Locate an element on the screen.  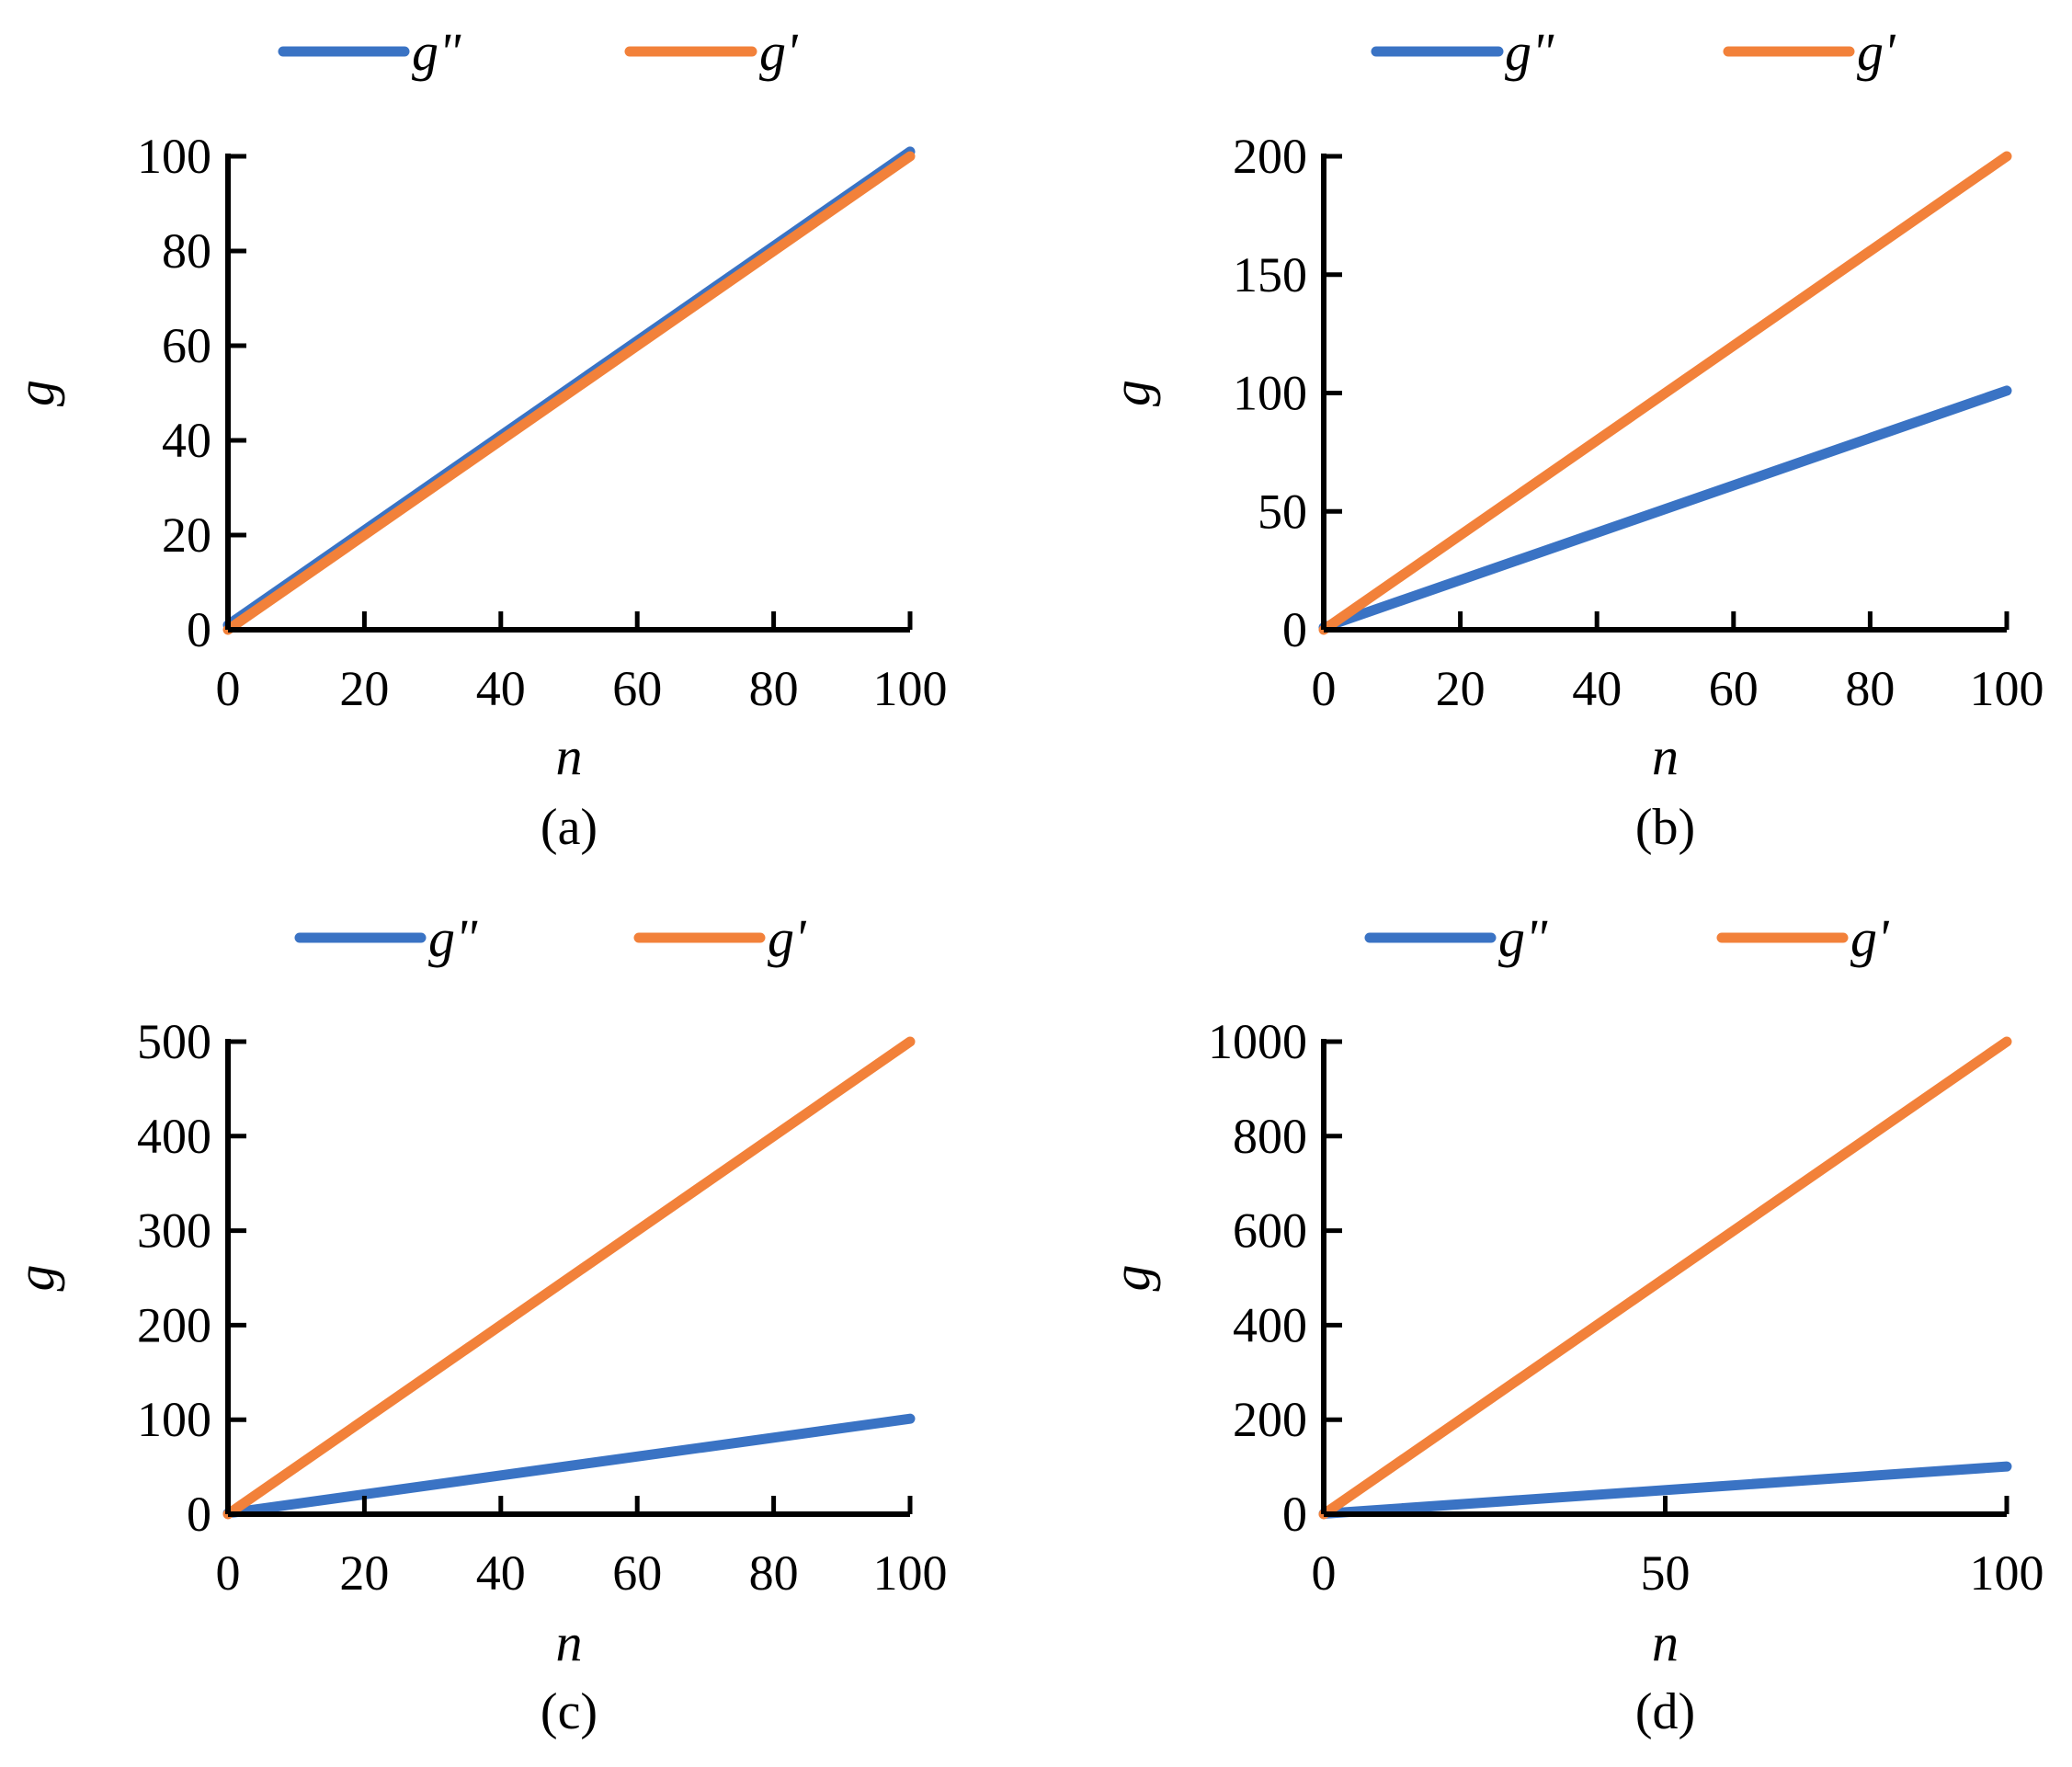
y-tick-label: 20 is located at coordinates (186, 535).